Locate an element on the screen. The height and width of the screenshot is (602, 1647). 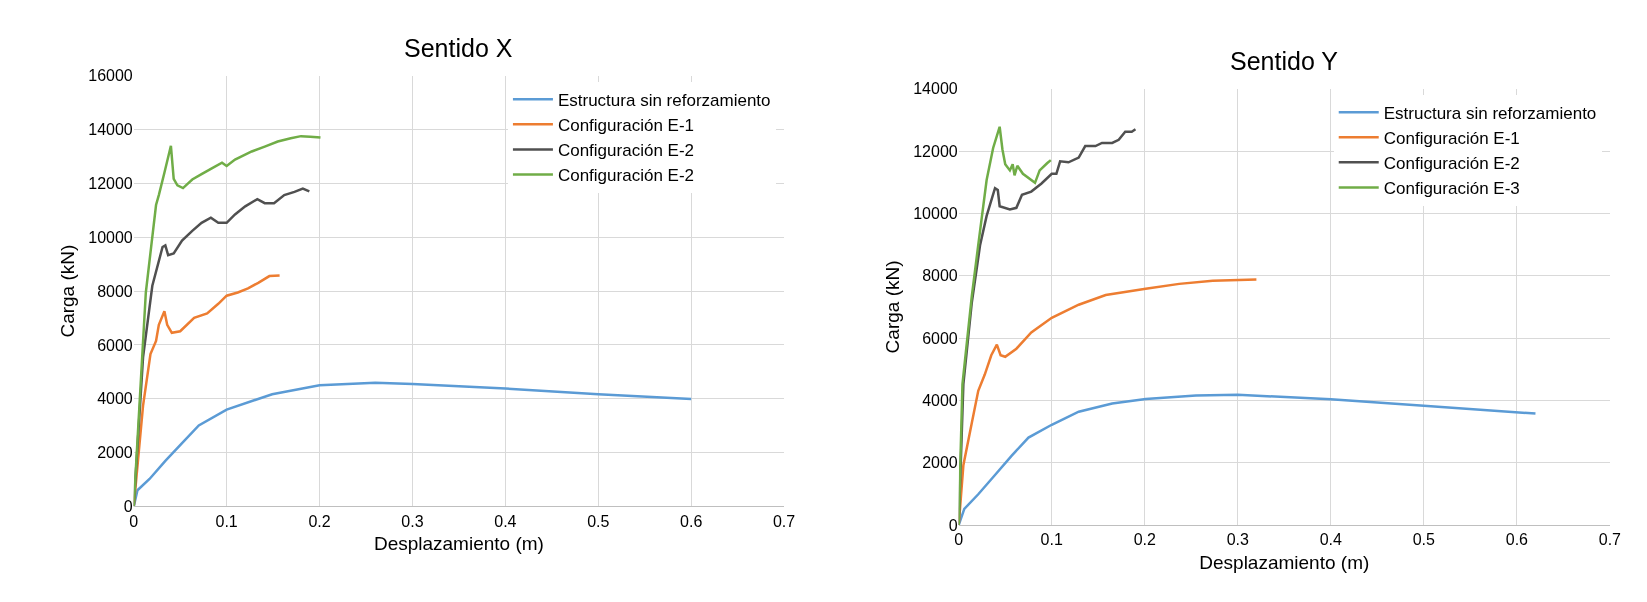
chart-title: Sentido X is located at coordinates (458, 48).